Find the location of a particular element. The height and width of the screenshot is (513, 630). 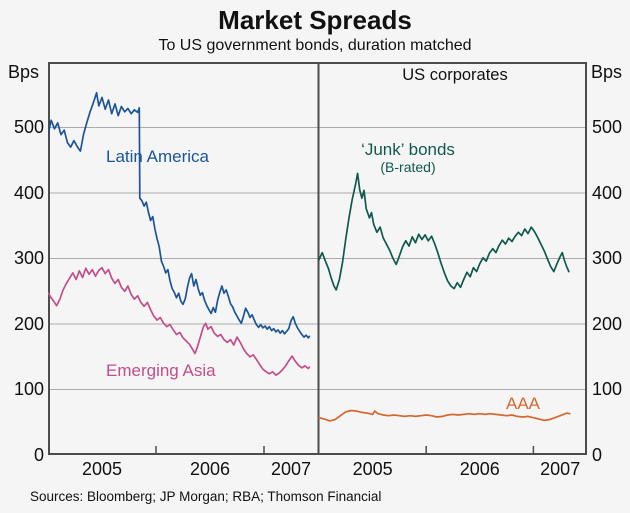

y-tick-label-left-200: 200 is located at coordinates (28, 323).